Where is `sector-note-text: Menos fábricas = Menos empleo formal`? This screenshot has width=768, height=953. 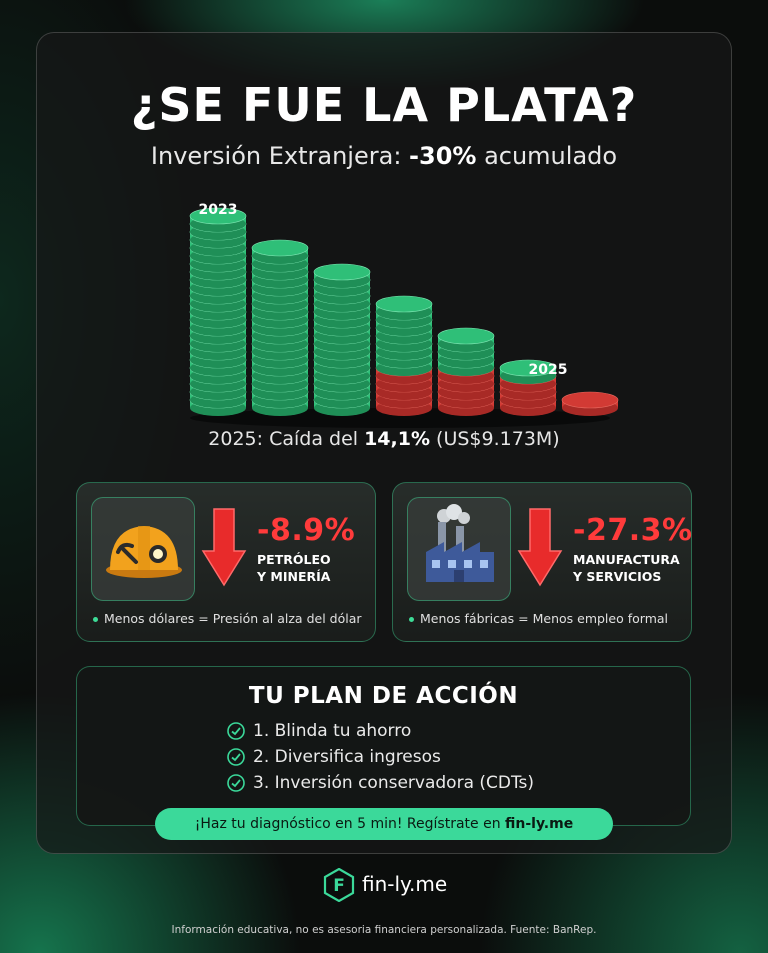 sector-note-text: Menos fábricas = Menos empleo formal is located at coordinates (544, 618).